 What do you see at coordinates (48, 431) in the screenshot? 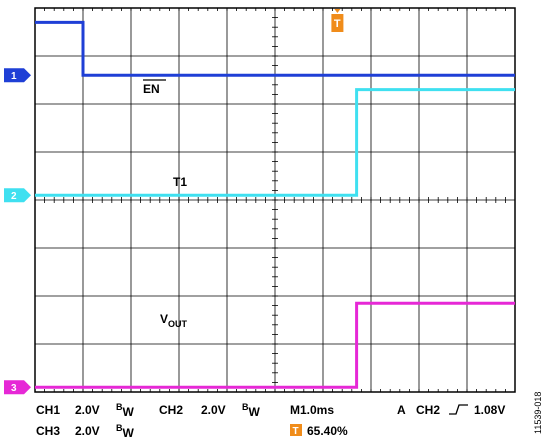
I see `ch3-label: CH3` at bounding box center [48, 431].